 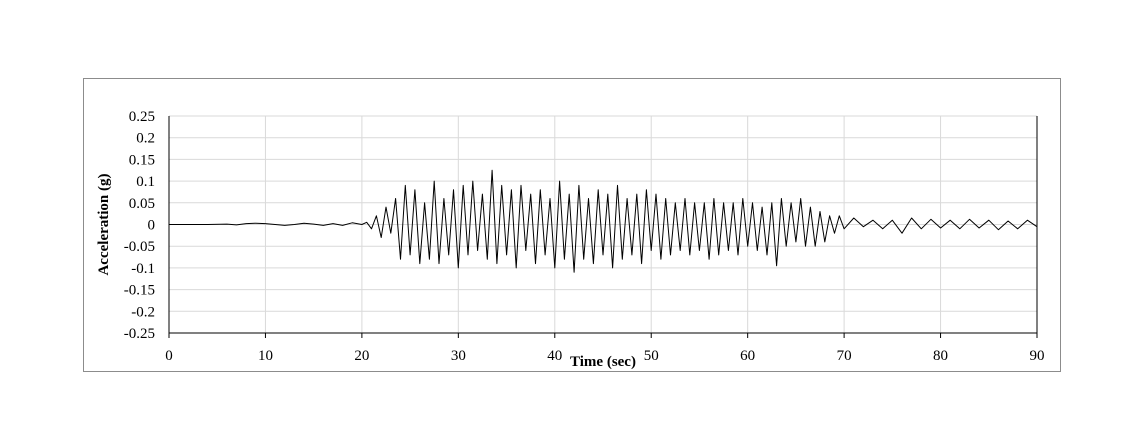 I want to click on x-tick-label: 40, so click(x=554, y=356).